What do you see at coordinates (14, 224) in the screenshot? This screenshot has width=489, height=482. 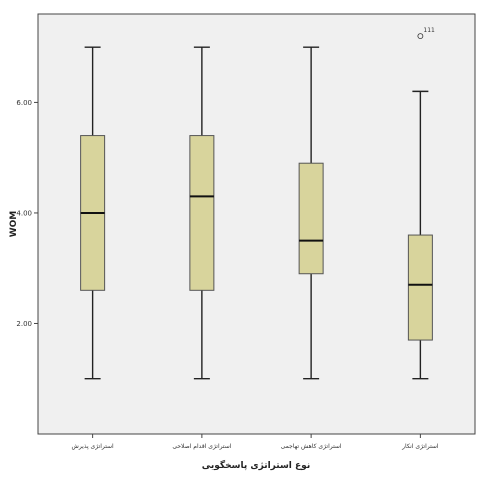 I see `y-axis-title: WOM` at bounding box center [14, 224].